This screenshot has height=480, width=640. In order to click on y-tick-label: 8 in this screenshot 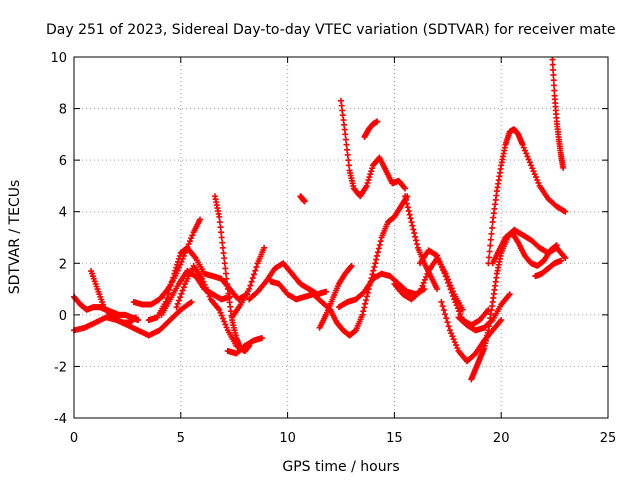, I will do `click(63, 110)`.